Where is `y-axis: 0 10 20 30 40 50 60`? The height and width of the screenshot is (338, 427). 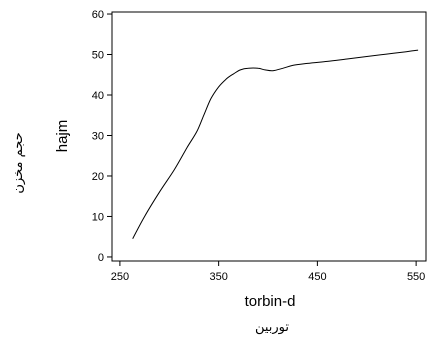
y-axis: 0 10 20 30 40 50 60 is located at coordinates (102, 136).